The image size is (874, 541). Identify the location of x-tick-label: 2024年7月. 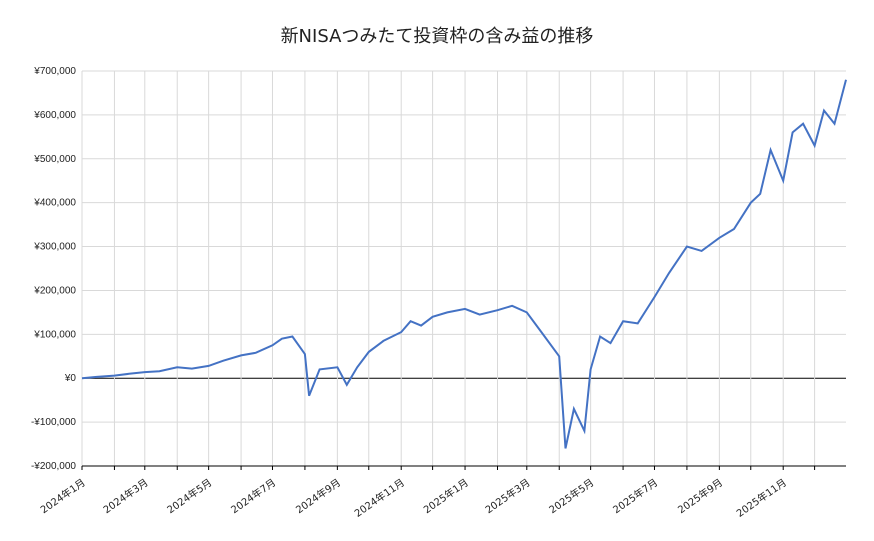
(253, 496).